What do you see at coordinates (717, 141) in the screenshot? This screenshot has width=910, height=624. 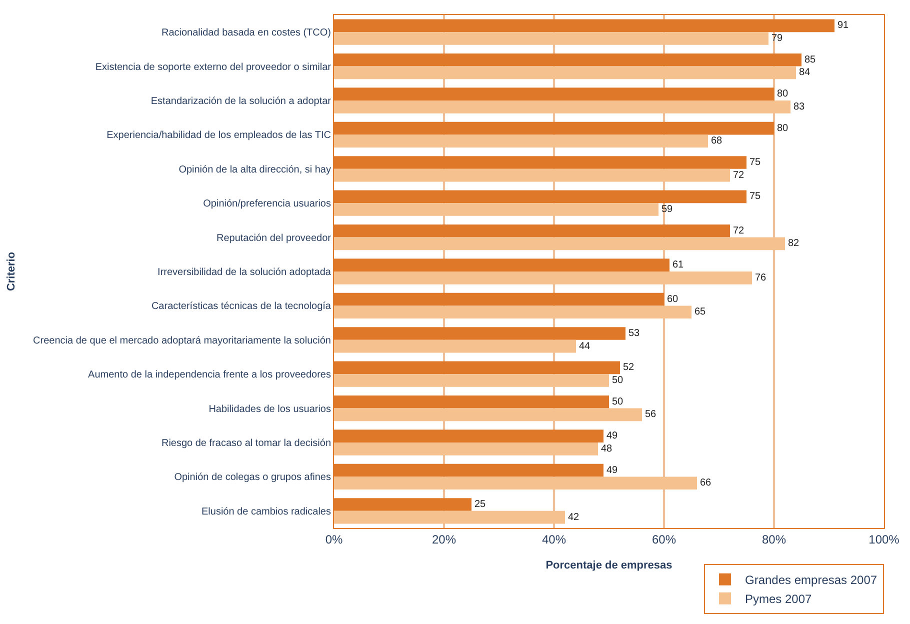 I see `data-label: 68` at bounding box center [717, 141].